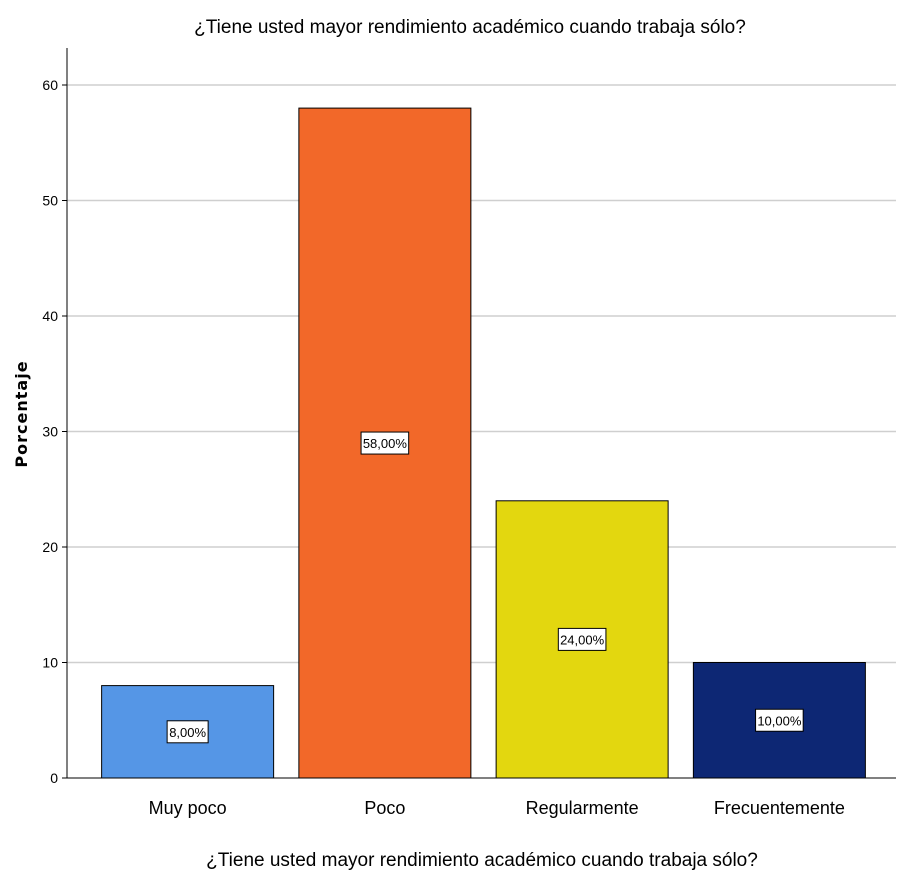 The image size is (898, 884). I want to click on x-tick-label: Poco, so click(384, 808).